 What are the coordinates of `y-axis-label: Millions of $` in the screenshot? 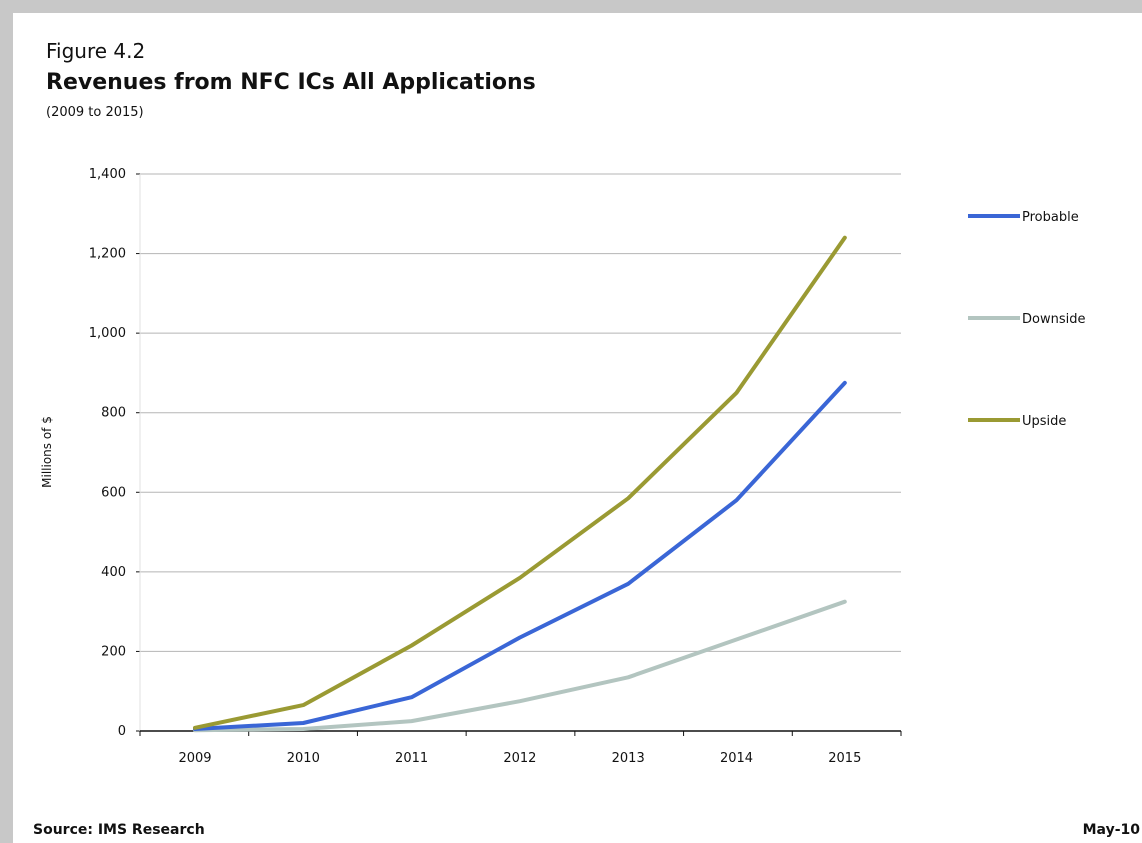 It's located at (47, 452).